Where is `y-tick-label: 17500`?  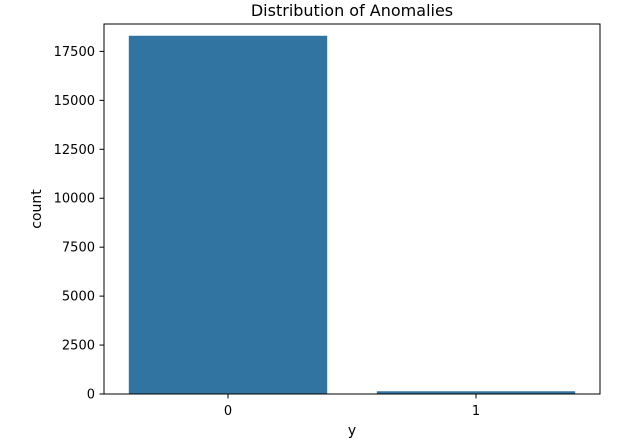
y-tick-label: 17500 is located at coordinates (74, 52).